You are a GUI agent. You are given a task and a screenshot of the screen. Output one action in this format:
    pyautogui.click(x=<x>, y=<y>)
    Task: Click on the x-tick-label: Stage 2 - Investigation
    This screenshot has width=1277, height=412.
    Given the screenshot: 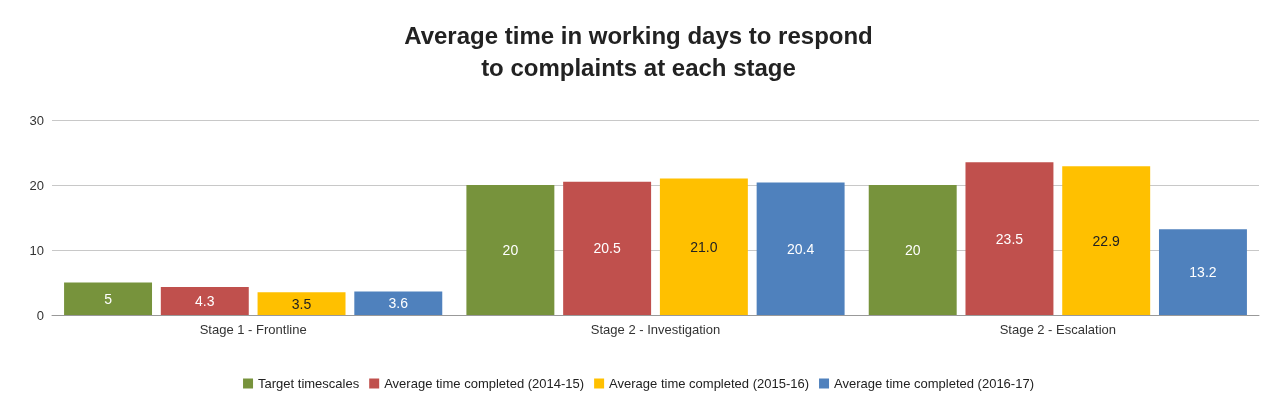 What is the action you would take?
    pyautogui.click(x=655, y=329)
    